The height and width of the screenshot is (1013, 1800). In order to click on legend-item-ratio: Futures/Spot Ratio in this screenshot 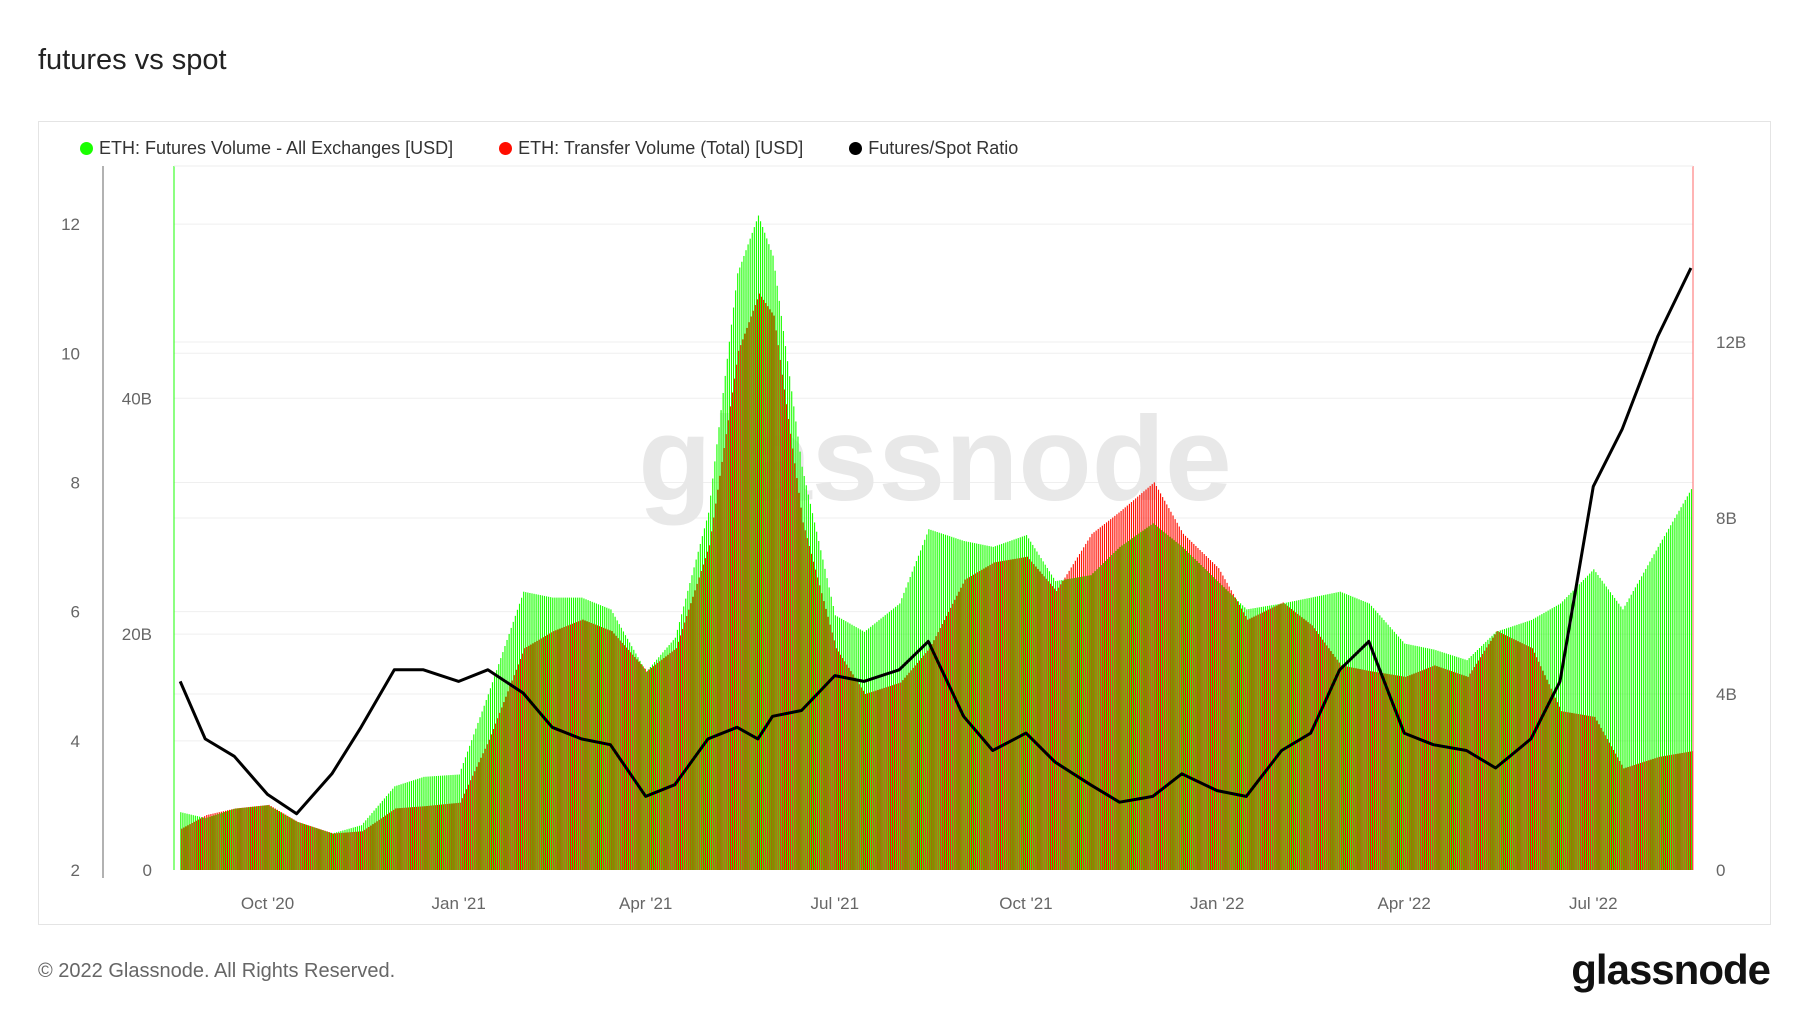, I will do `click(933, 148)`.